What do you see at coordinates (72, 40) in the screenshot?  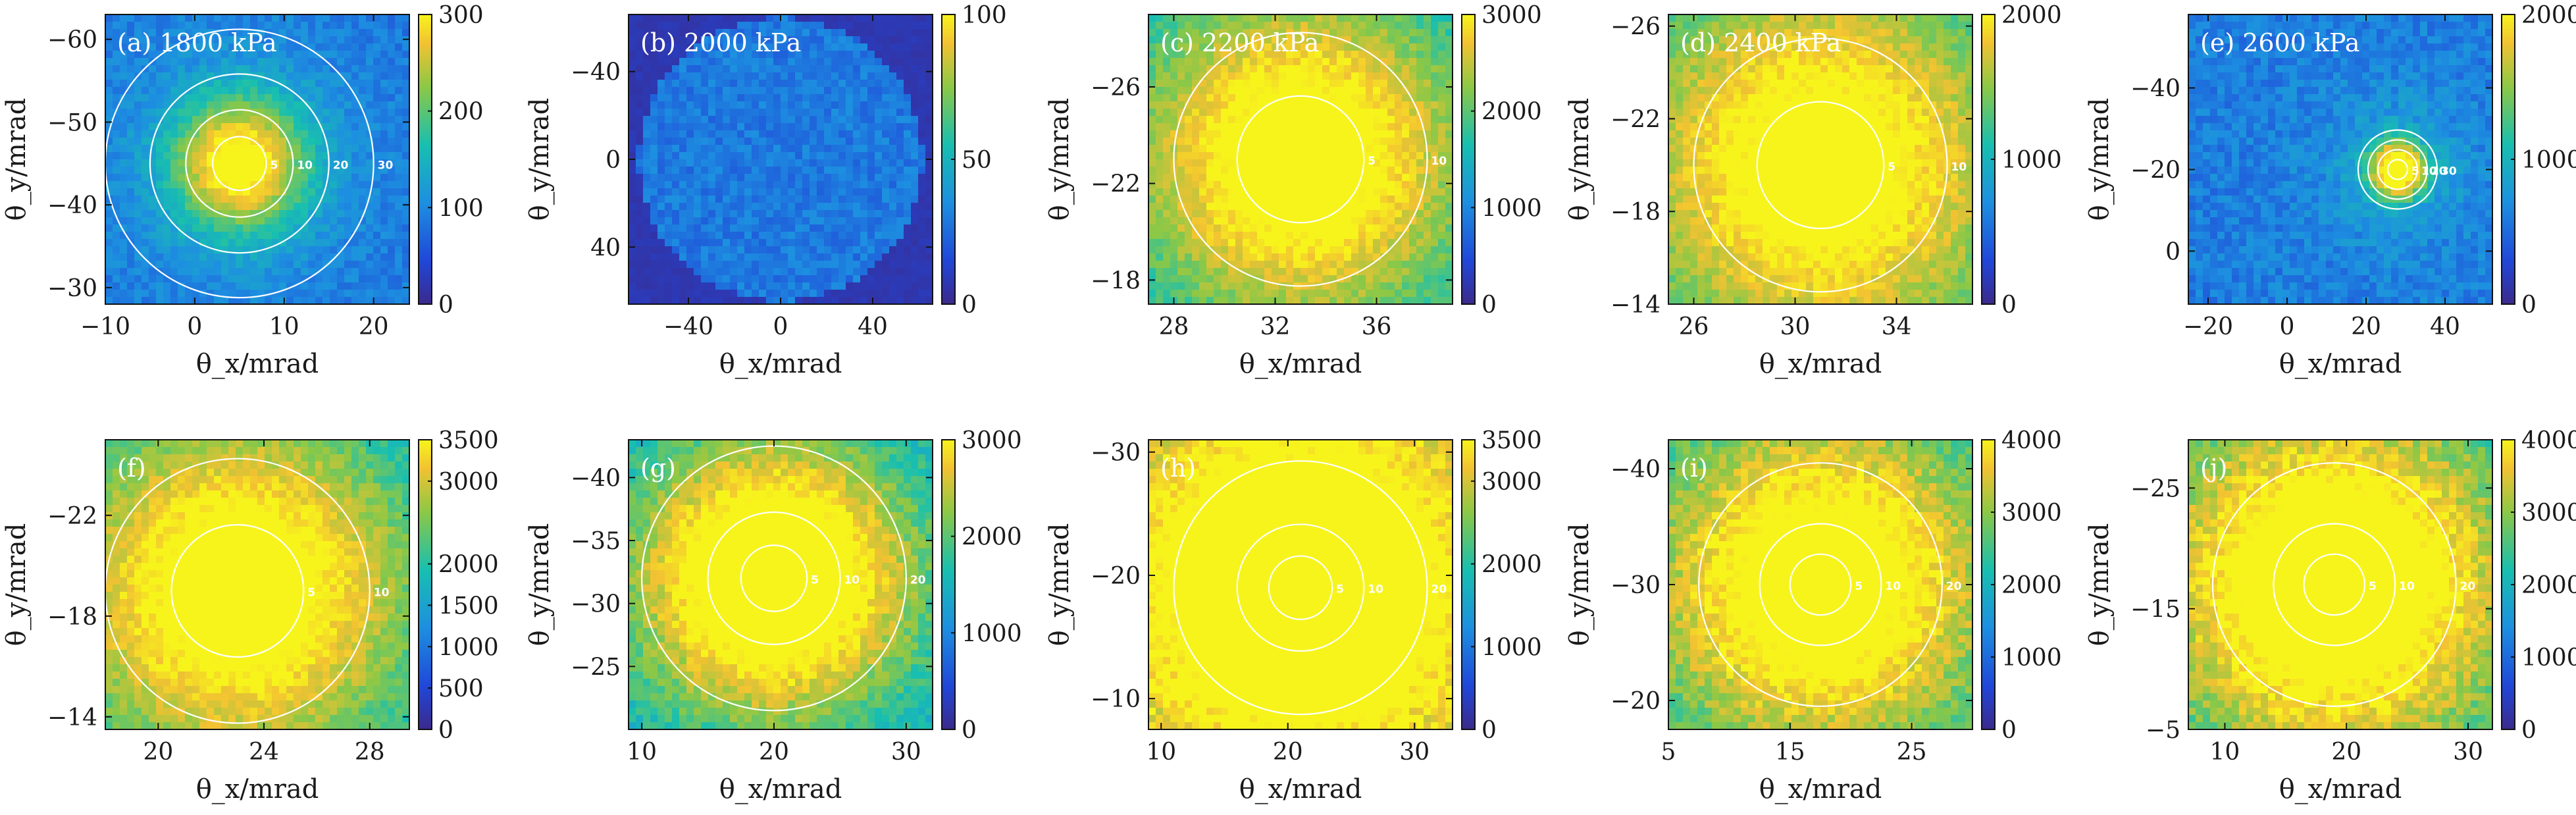 I see `y-tick-label: −60` at bounding box center [72, 40].